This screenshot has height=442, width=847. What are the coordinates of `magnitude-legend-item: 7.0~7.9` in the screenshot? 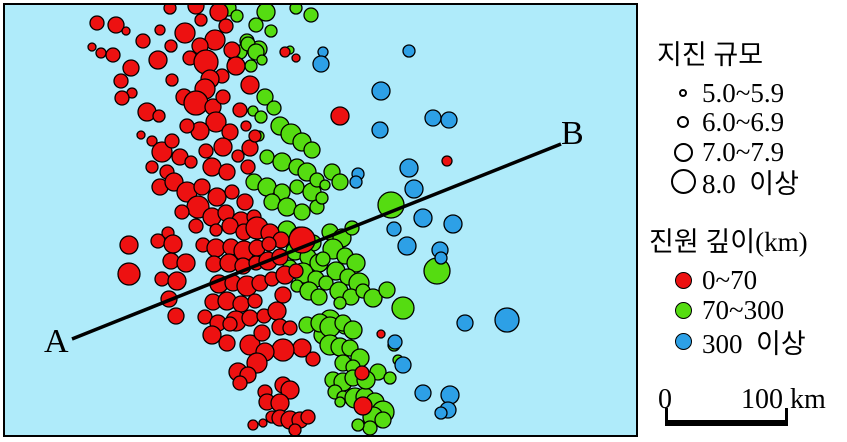 It's located at (743, 152).